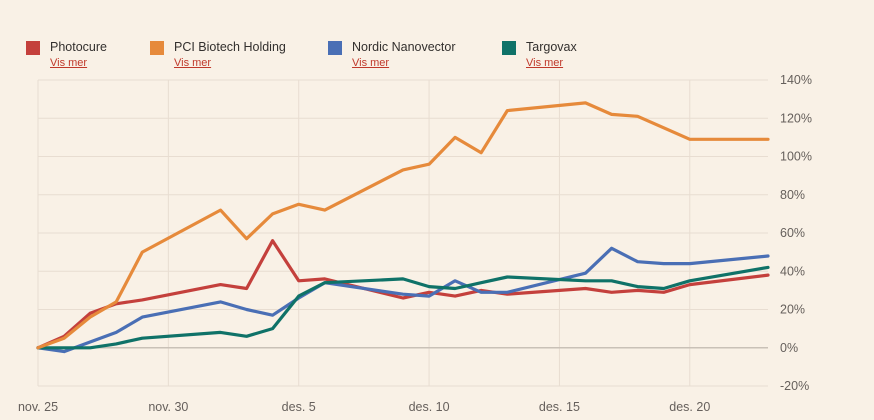  What do you see at coordinates (404, 47) in the screenshot?
I see `legend-label-nordic-nanovector: Nordic Nanovector` at bounding box center [404, 47].